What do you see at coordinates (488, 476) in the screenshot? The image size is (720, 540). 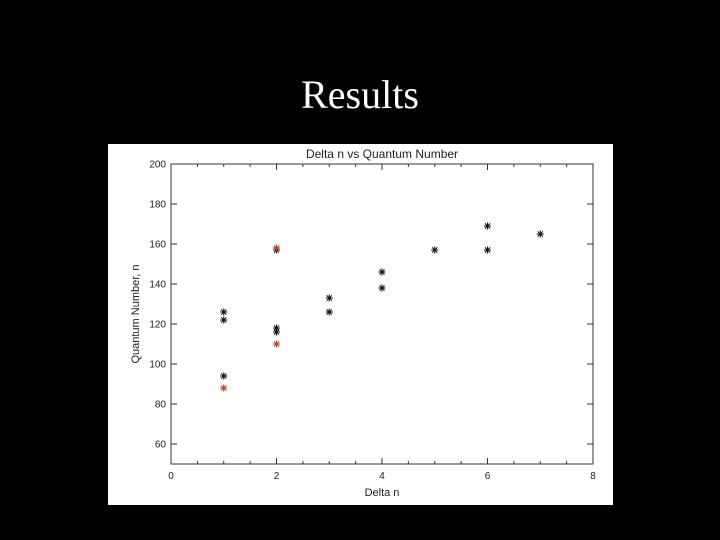 I see `x-tick-label: 6` at bounding box center [488, 476].